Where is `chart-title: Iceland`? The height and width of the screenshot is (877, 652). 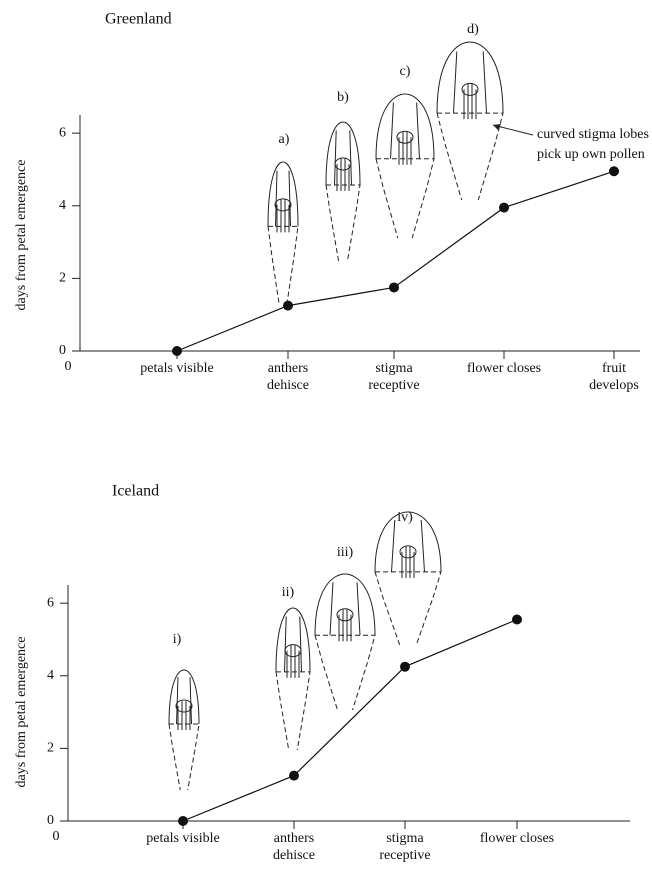 chart-title: Iceland is located at coordinates (135, 491).